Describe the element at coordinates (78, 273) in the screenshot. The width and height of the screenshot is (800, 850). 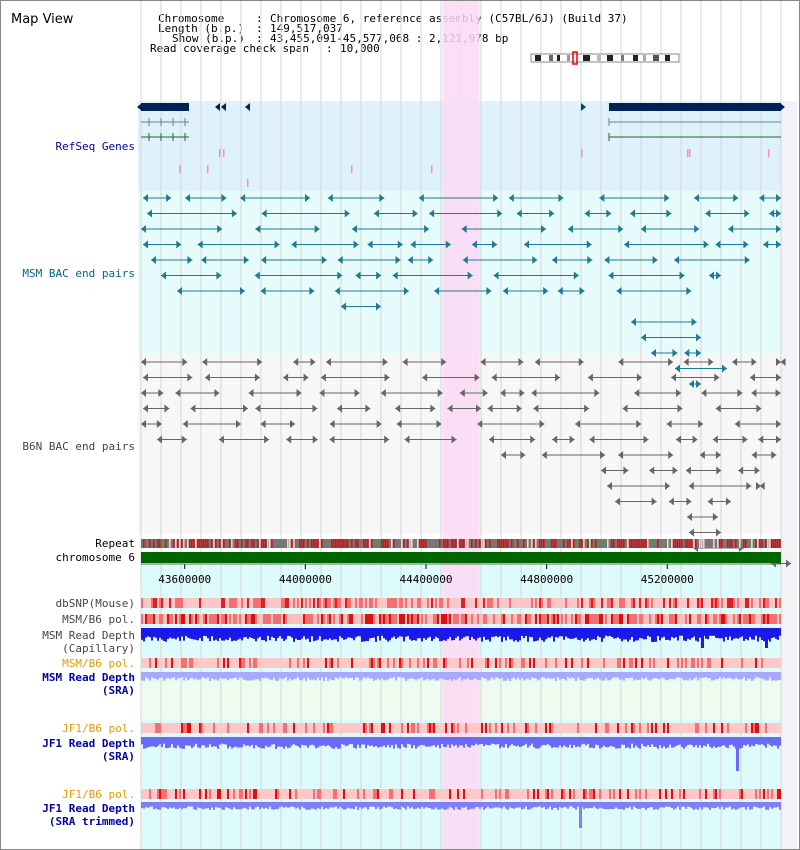
I see `track-label-msm-bac: MSM BAC end pairs` at that location.